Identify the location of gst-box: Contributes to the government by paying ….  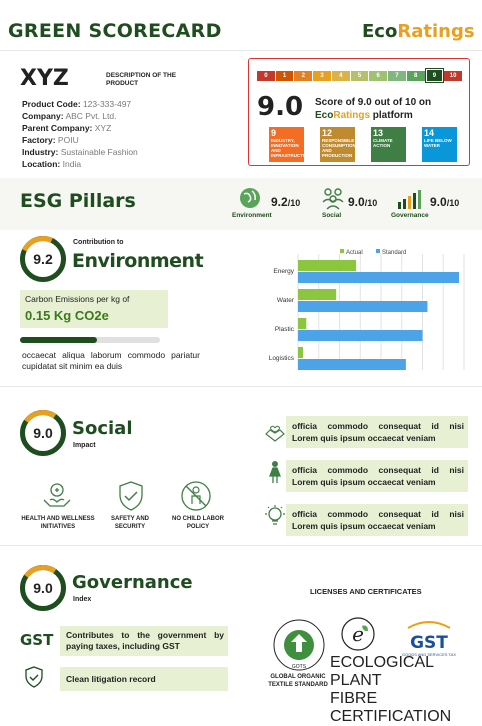
(144, 641).